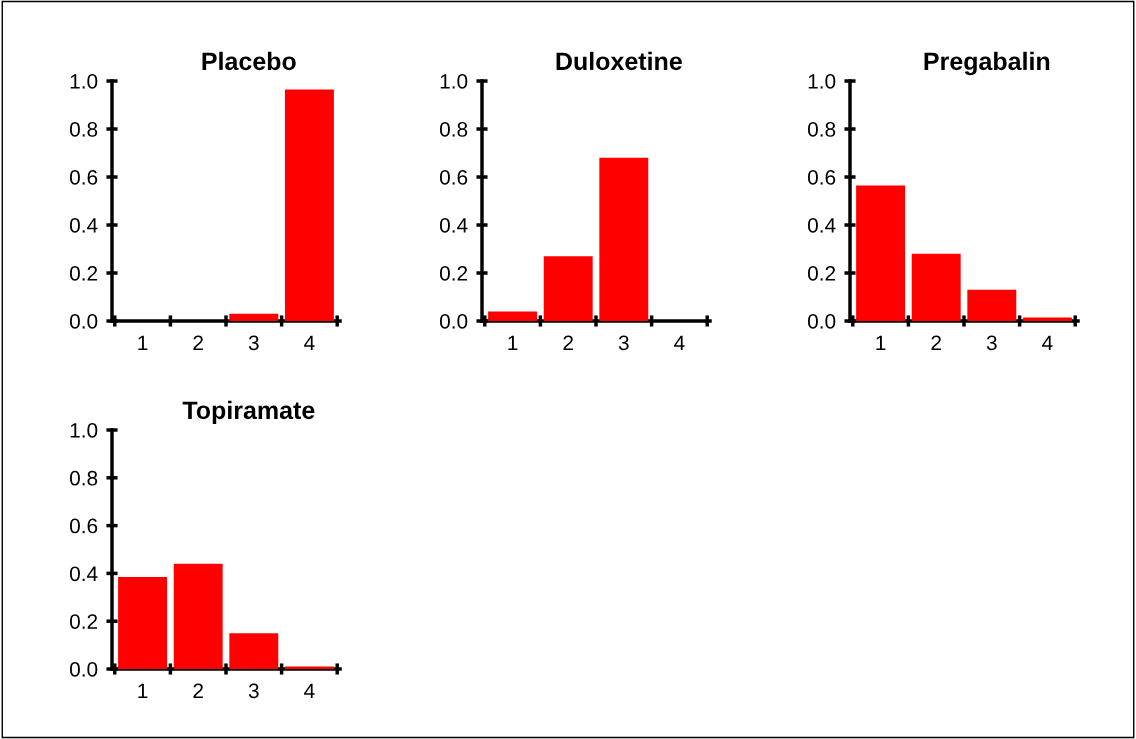  What do you see at coordinates (619, 61) in the screenshot?
I see `chart-title: Duloxetine` at bounding box center [619, 61].